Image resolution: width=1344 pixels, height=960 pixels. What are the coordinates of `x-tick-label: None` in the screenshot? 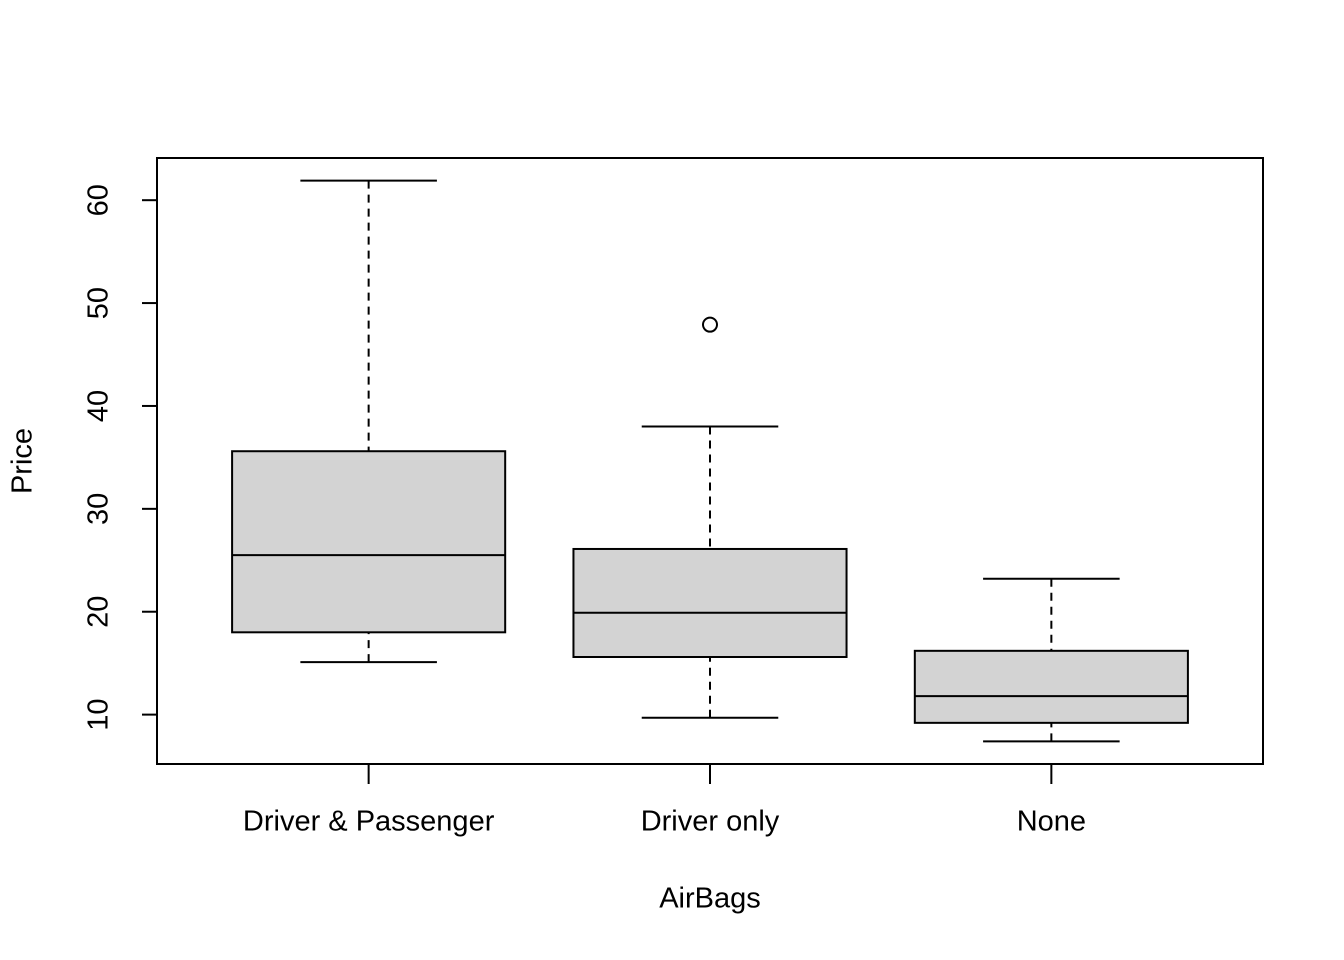 It's located at (1051, 822).